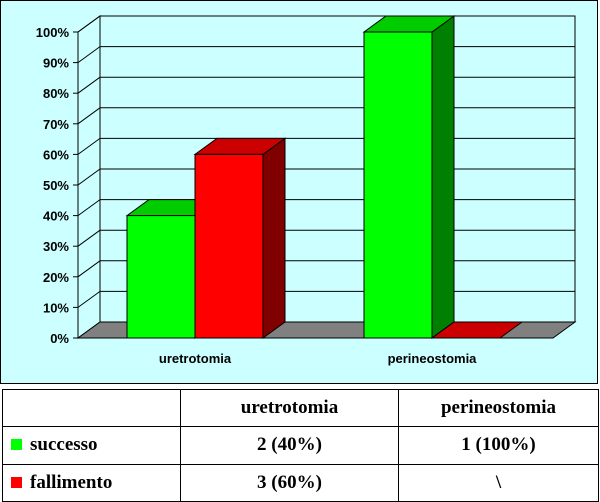  I want to click on y-tick-label: 80%, so click(56, 93).